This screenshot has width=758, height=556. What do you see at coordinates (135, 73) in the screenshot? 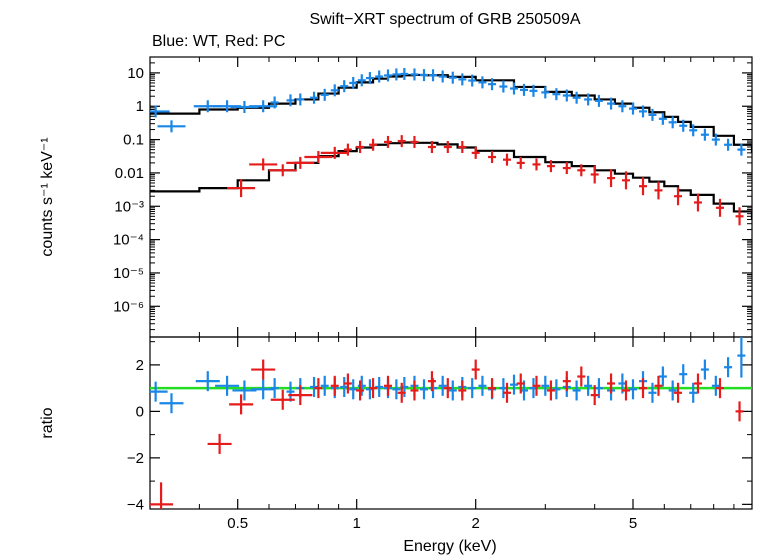
I see `y-tick-label: 10` at bounding box center [135, 73].